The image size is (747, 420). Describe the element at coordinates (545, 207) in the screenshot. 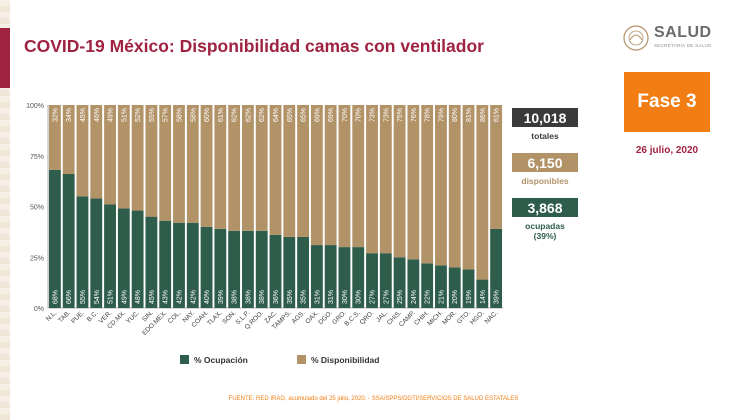

I see `ocupadas-value-box: 3,868` at that location.